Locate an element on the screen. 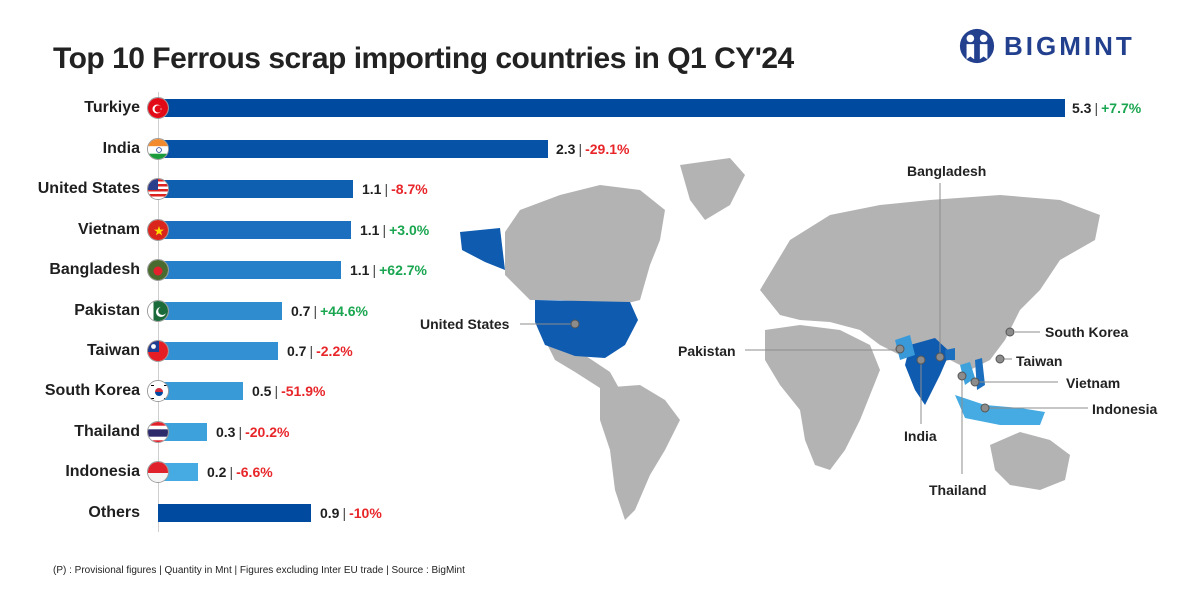 The image size is (1200, 600). map-label-indonesia: Indonesia is located at coordinates (1125, 409).